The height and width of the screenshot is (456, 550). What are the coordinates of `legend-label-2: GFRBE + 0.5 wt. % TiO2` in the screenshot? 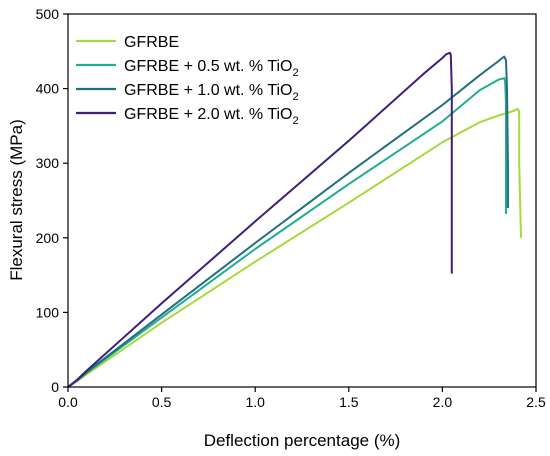 It's located at (211, 68).